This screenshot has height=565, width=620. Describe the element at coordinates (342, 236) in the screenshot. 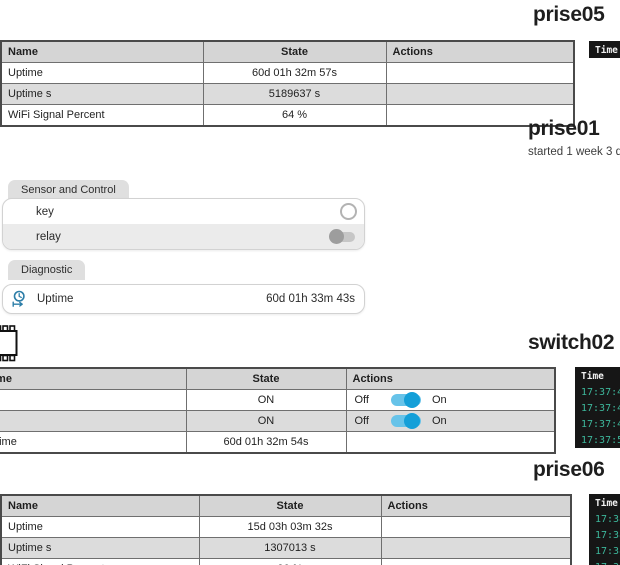

I see `relay-toggle-off` at that location.